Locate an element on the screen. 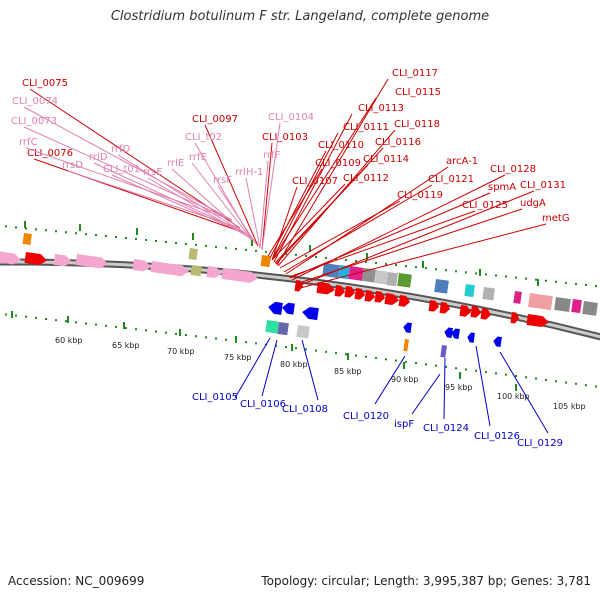 The image size is (600, 600). gene-label-forward: metG is located at coordinates (556, 218).